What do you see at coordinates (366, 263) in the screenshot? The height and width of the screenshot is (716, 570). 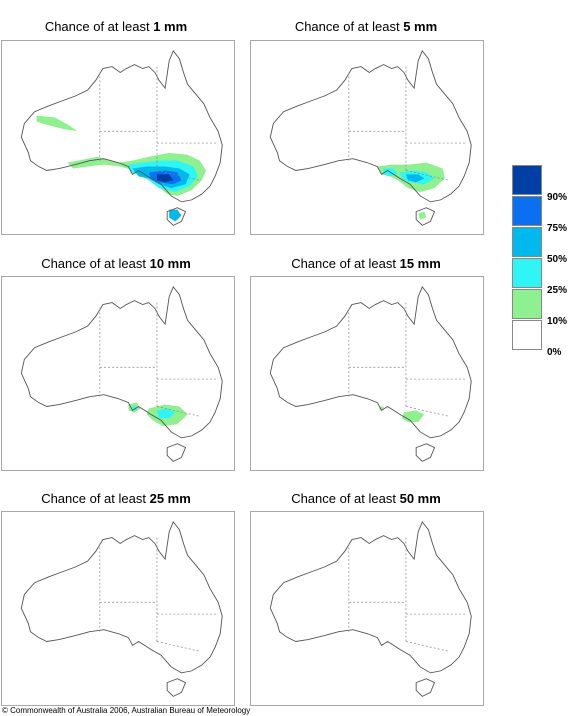 I see `panel-title: Chance of at least 15 mm` at bounding box center [366, 263].